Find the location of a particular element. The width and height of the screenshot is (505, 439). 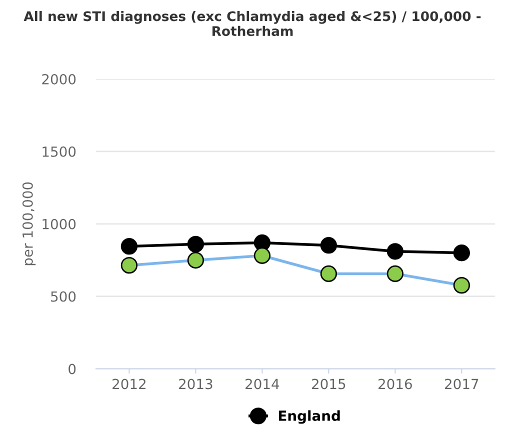

y-tick-label: 0 is located at coordinates (72, 369).